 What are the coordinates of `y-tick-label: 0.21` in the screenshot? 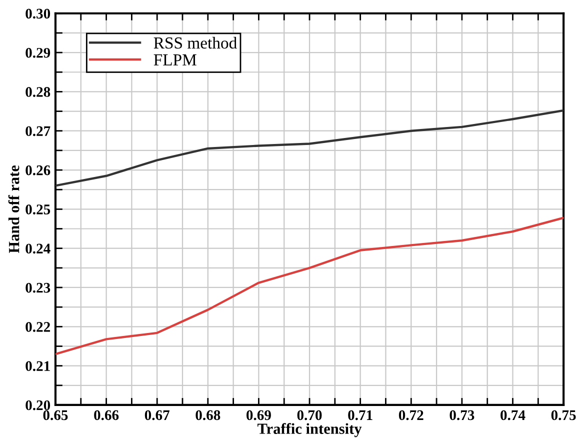 It's located at (38, 366).